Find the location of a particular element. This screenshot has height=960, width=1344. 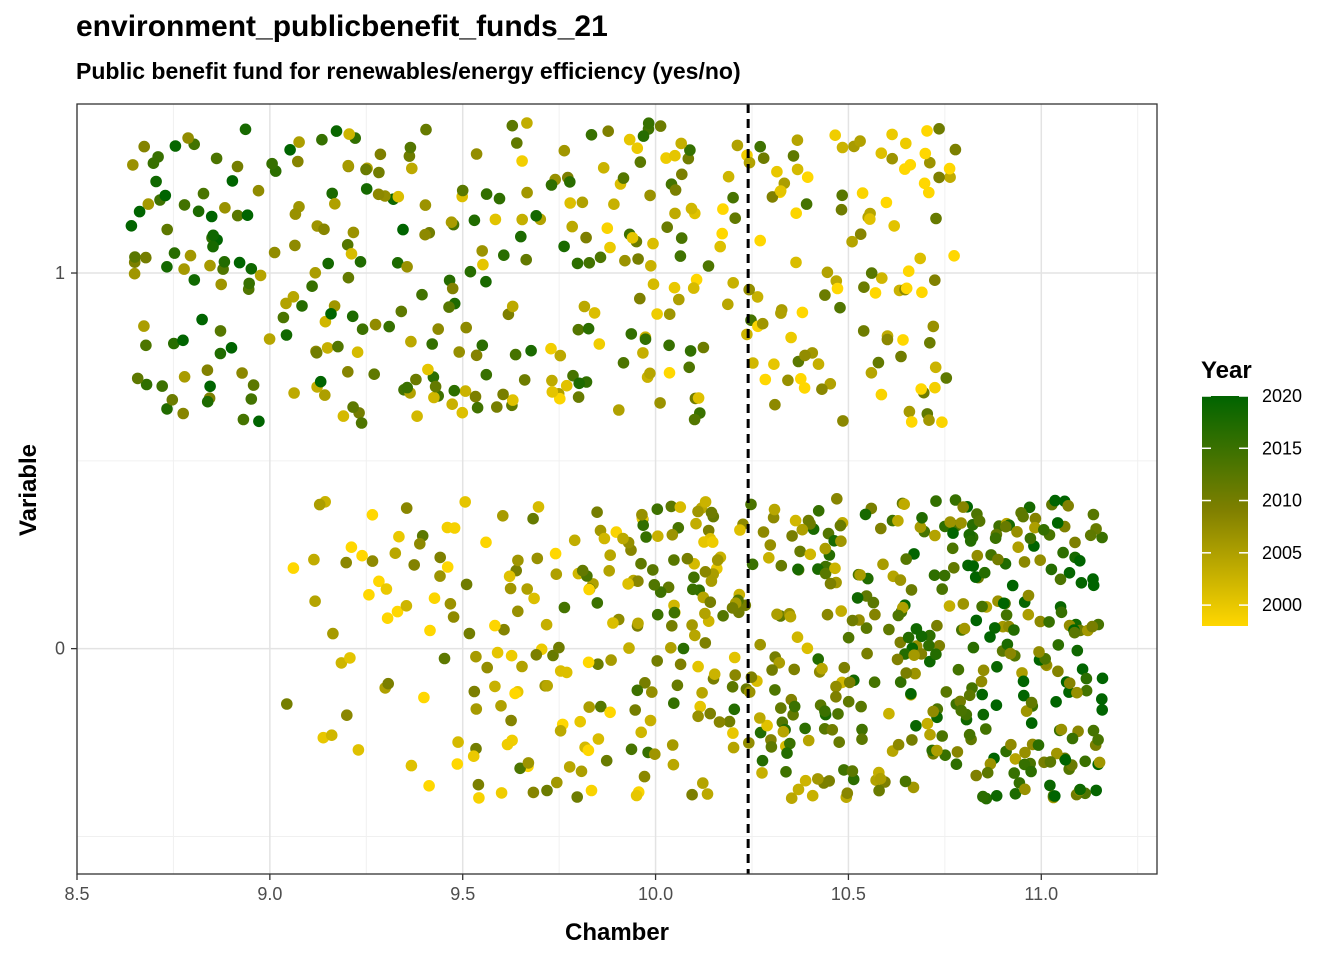

x-tick-label: 9.0 is located at coordinates (269, 894).